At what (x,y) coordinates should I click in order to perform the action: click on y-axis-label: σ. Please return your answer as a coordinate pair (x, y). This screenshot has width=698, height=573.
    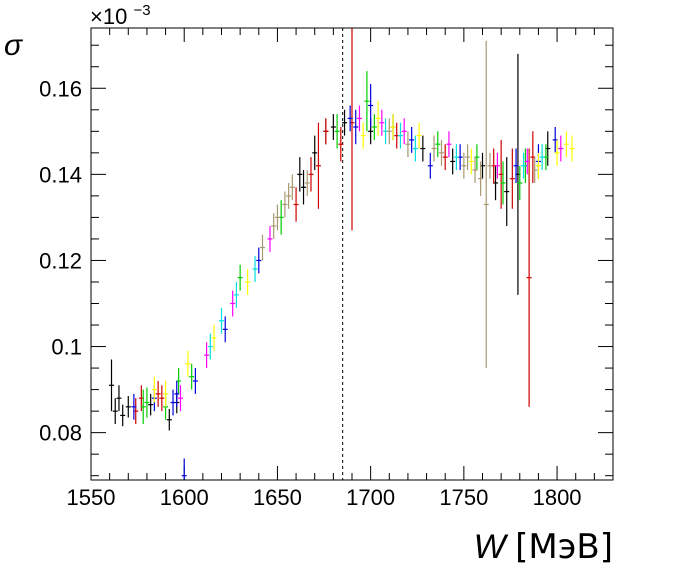
    Looking at the image, I should click on (14, 45).